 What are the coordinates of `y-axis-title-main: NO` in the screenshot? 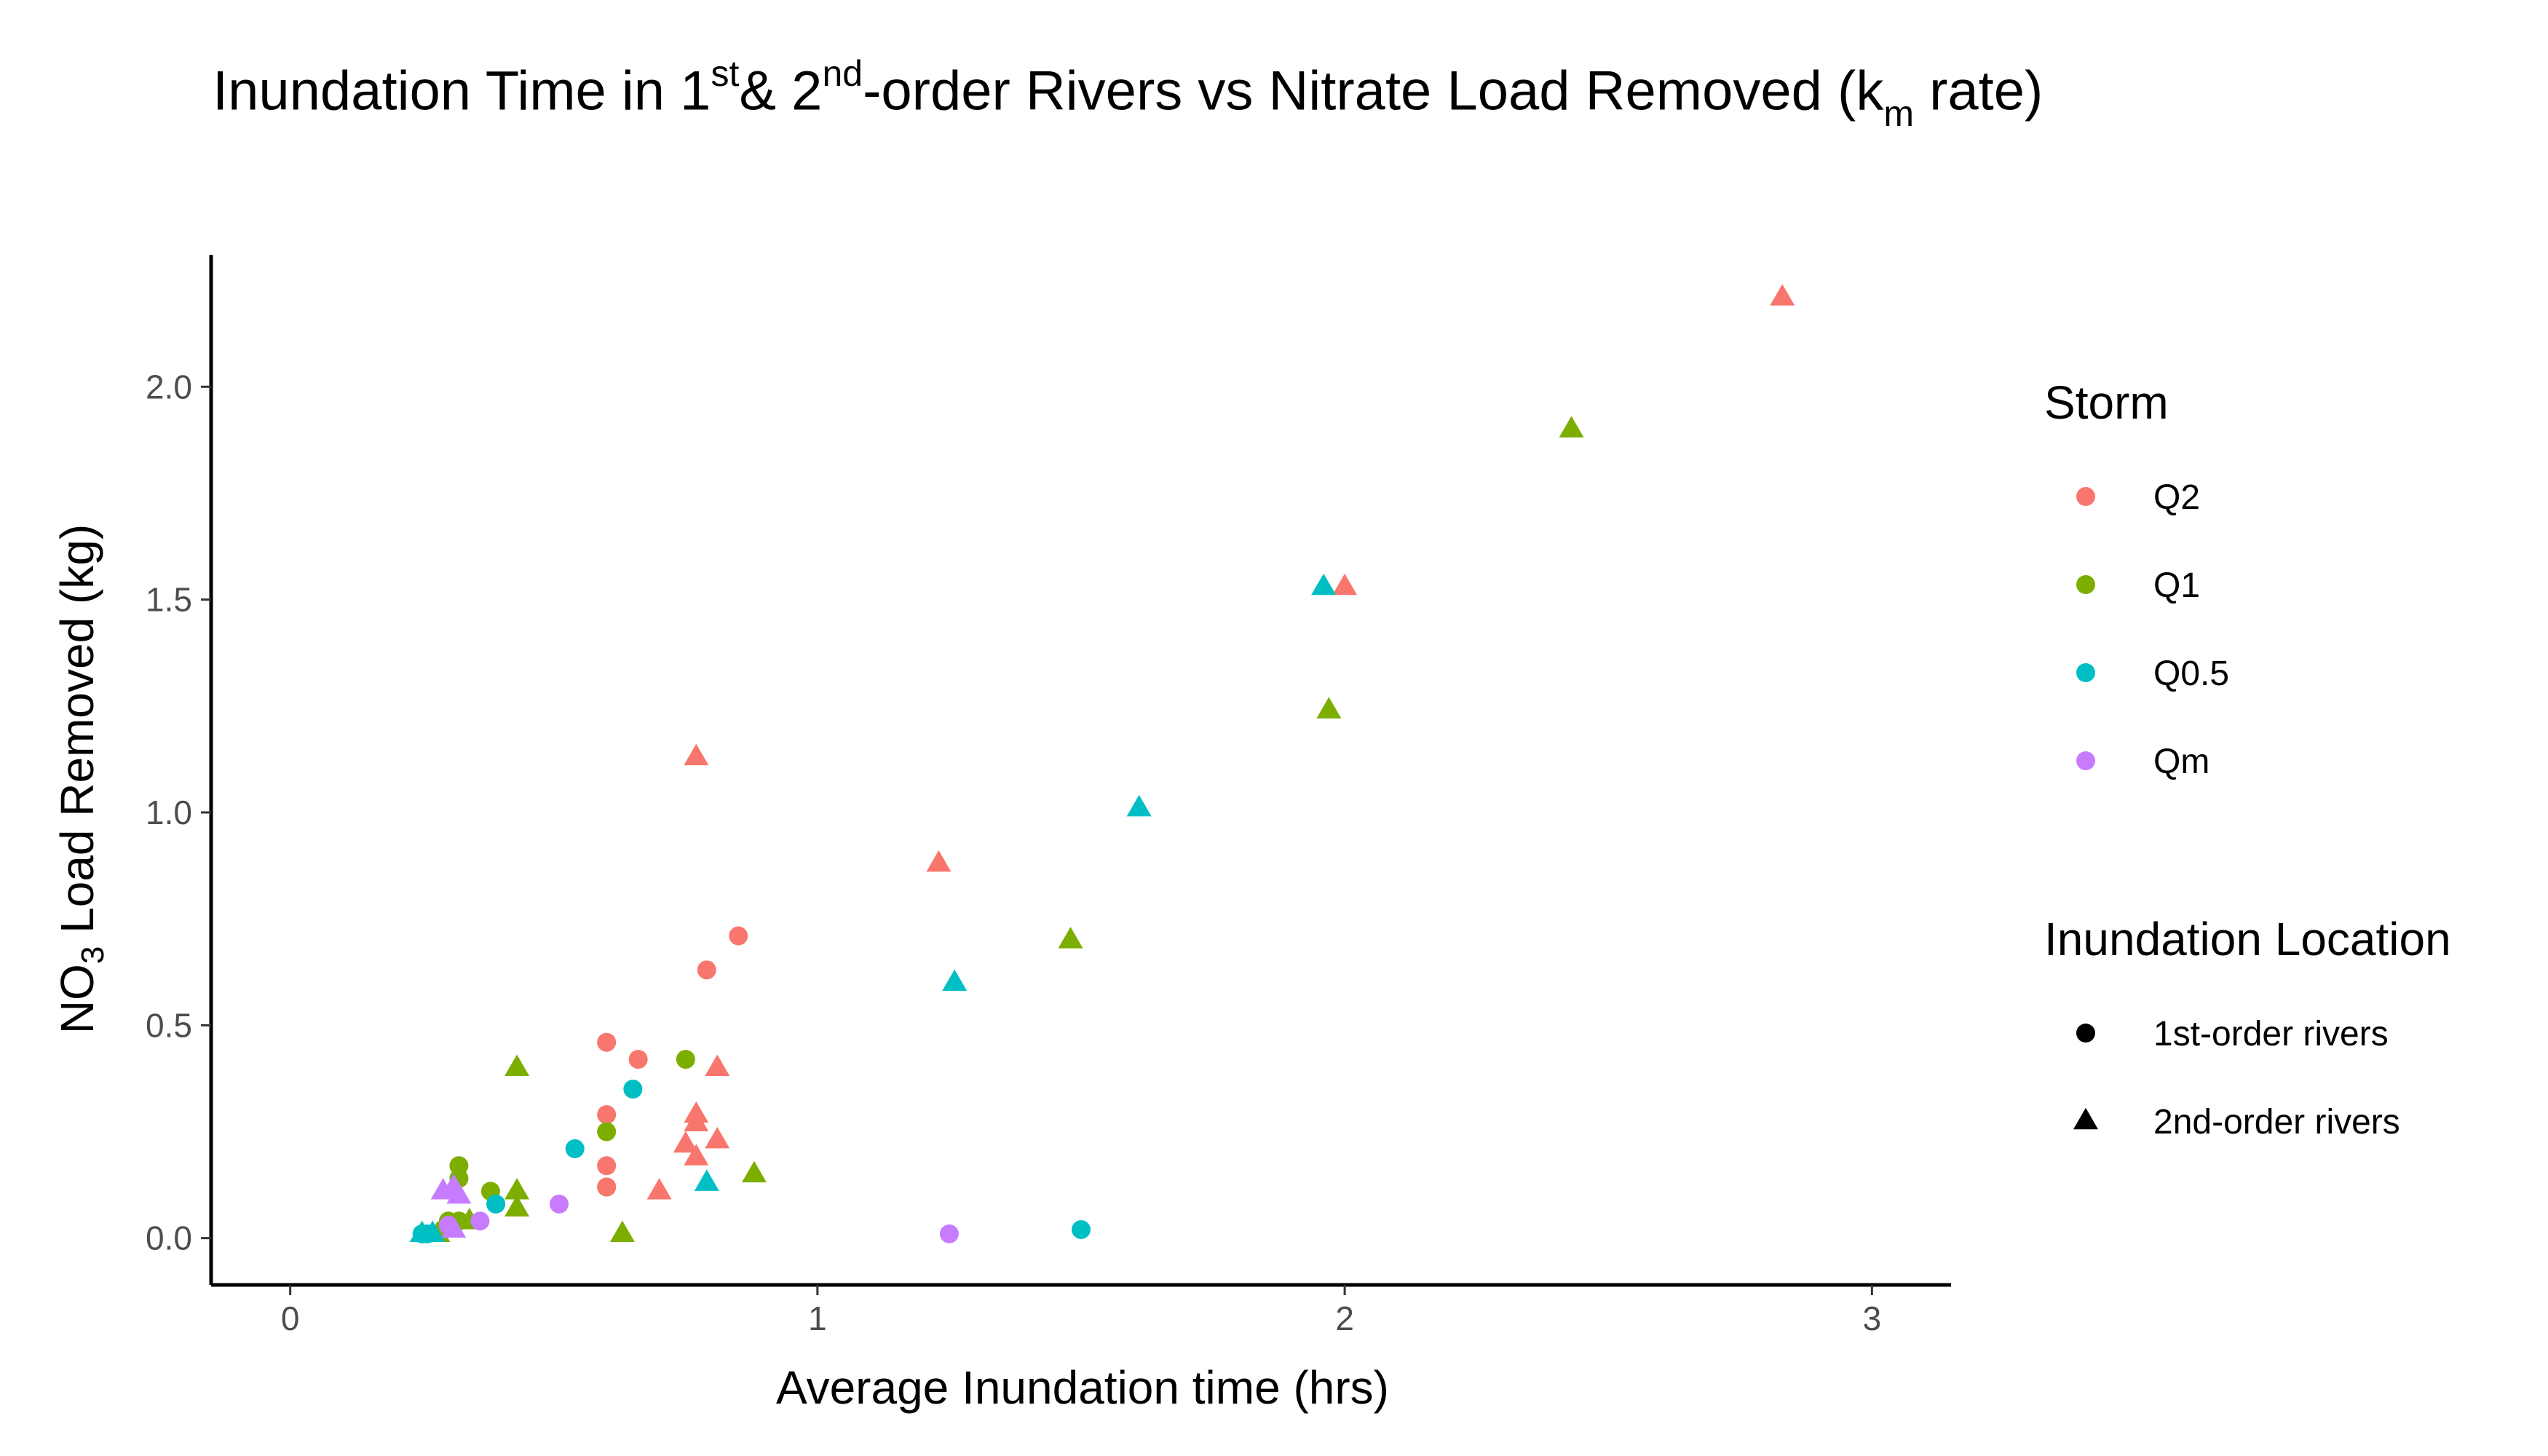 It's located at (77, 999).